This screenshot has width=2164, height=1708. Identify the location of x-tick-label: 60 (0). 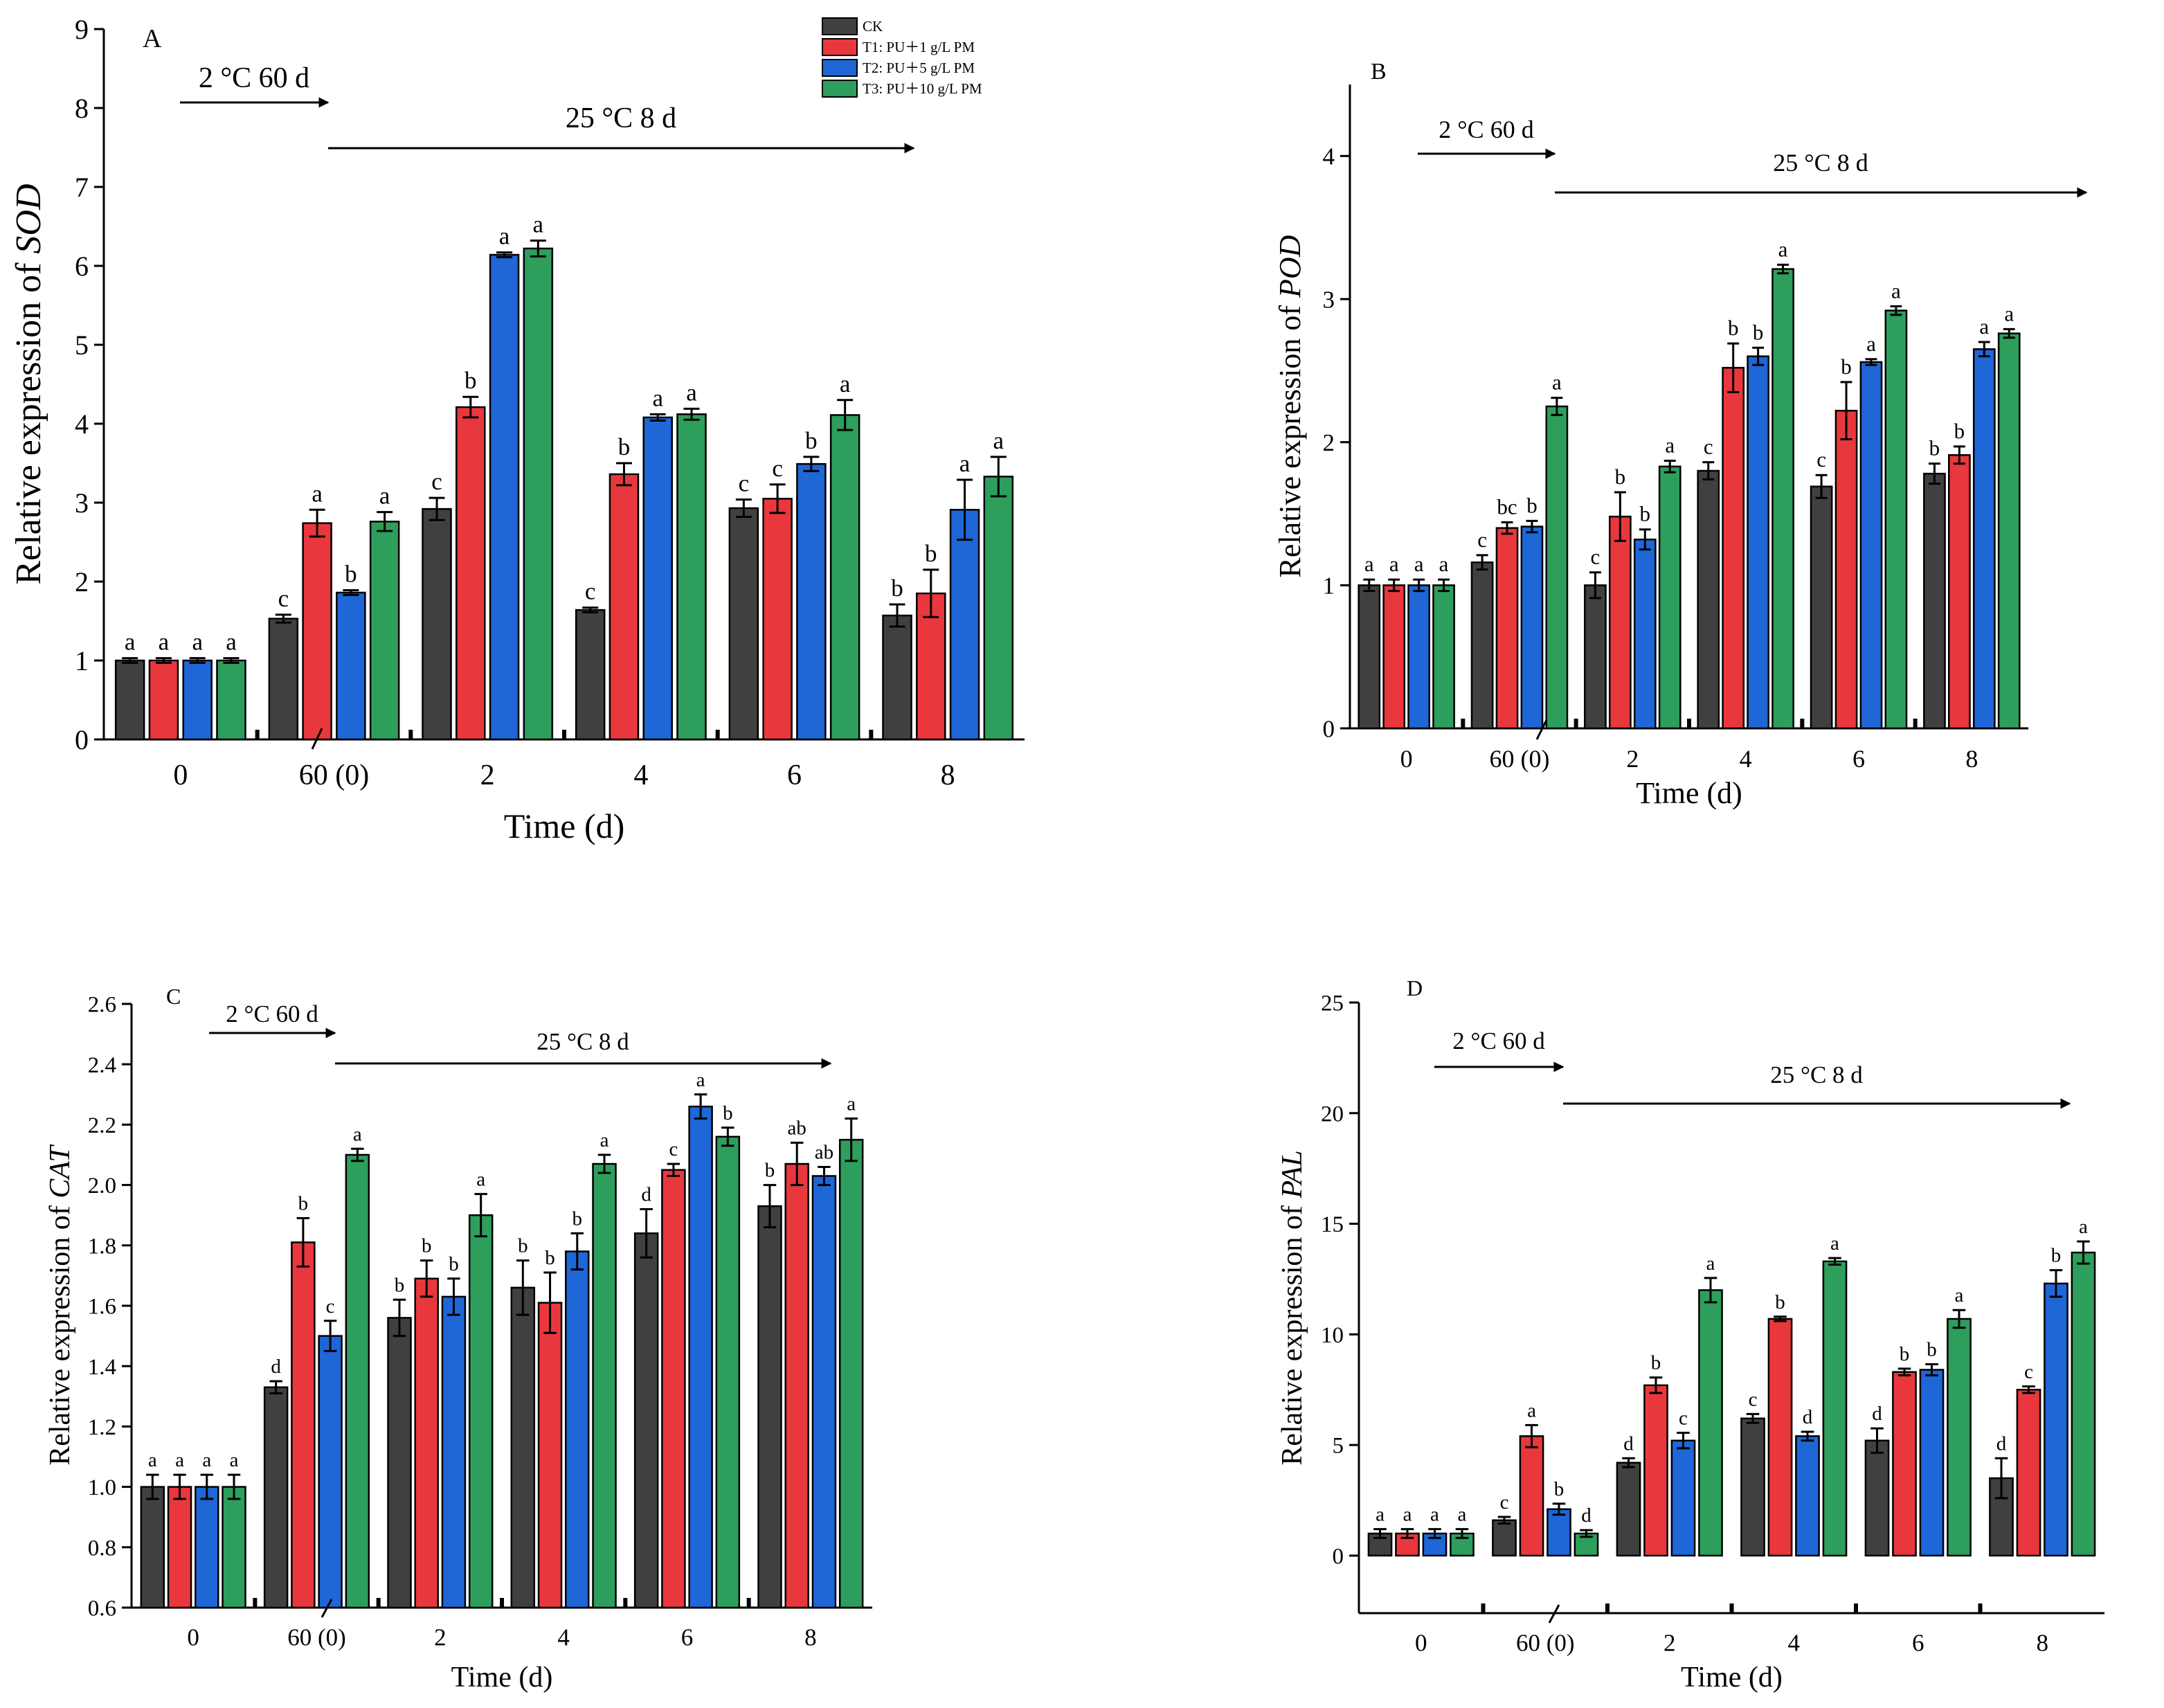
(334, 775).